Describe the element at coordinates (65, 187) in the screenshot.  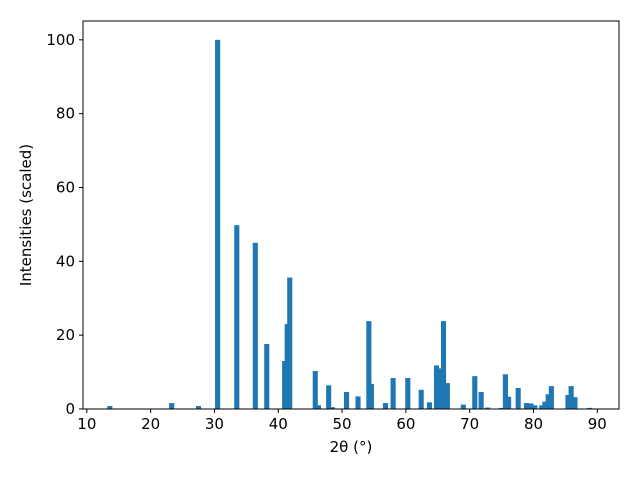
I see `y-tick-label: 60` at that location.